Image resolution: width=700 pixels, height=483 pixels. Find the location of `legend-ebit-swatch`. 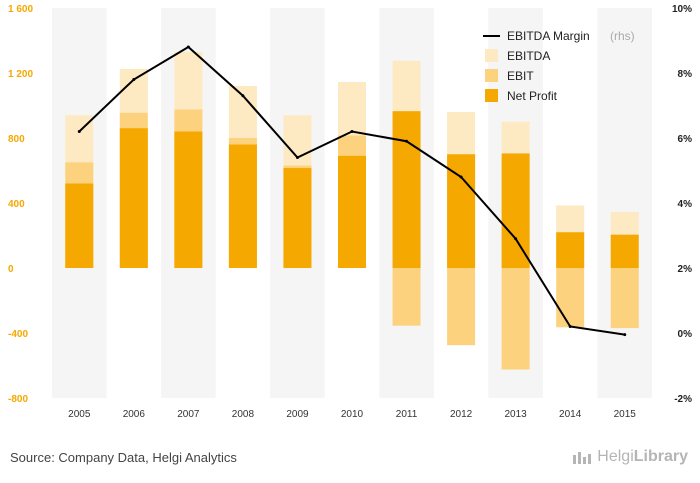

legend-ebit-swatch is located at coordinates (491, 75).